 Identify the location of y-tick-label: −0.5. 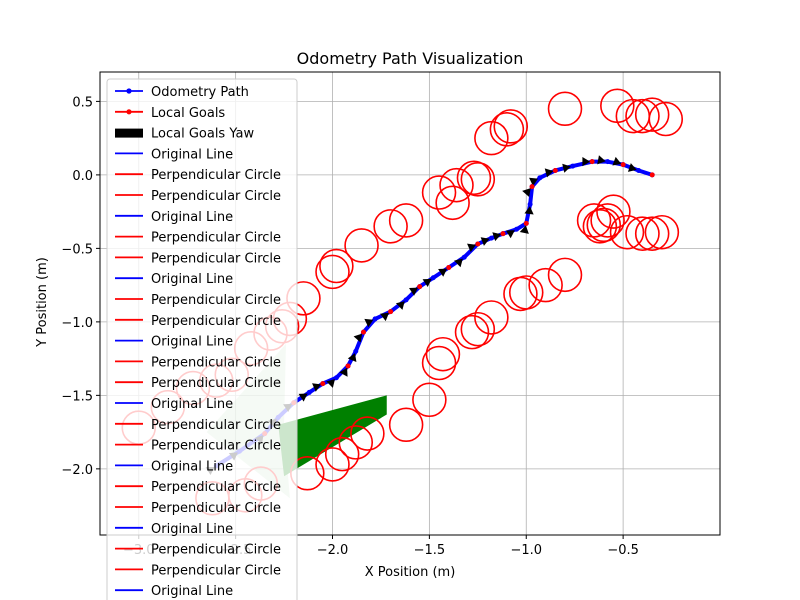
(77, 249).